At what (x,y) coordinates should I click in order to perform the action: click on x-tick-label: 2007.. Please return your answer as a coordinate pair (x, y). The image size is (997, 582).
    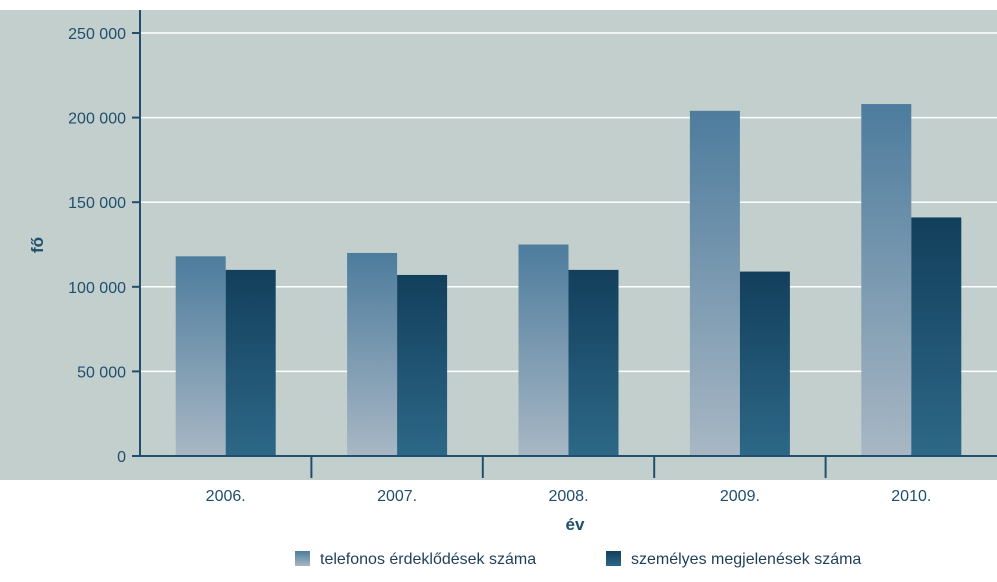
    Looking at the image, I should click on (397, 496).